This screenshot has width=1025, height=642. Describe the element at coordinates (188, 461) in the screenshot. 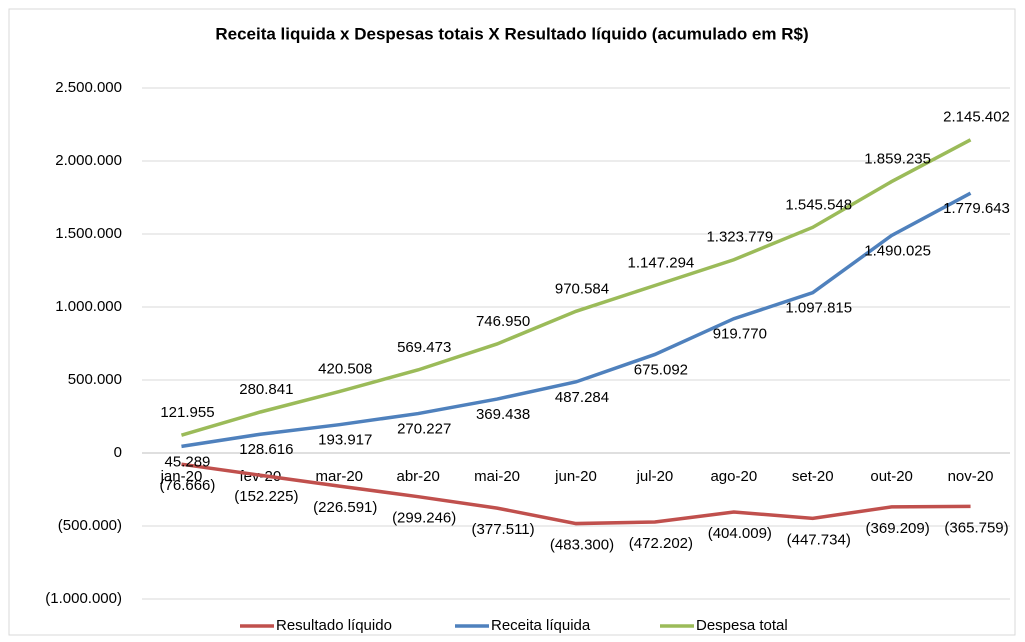

I see `data-label: 45.289` at that location.